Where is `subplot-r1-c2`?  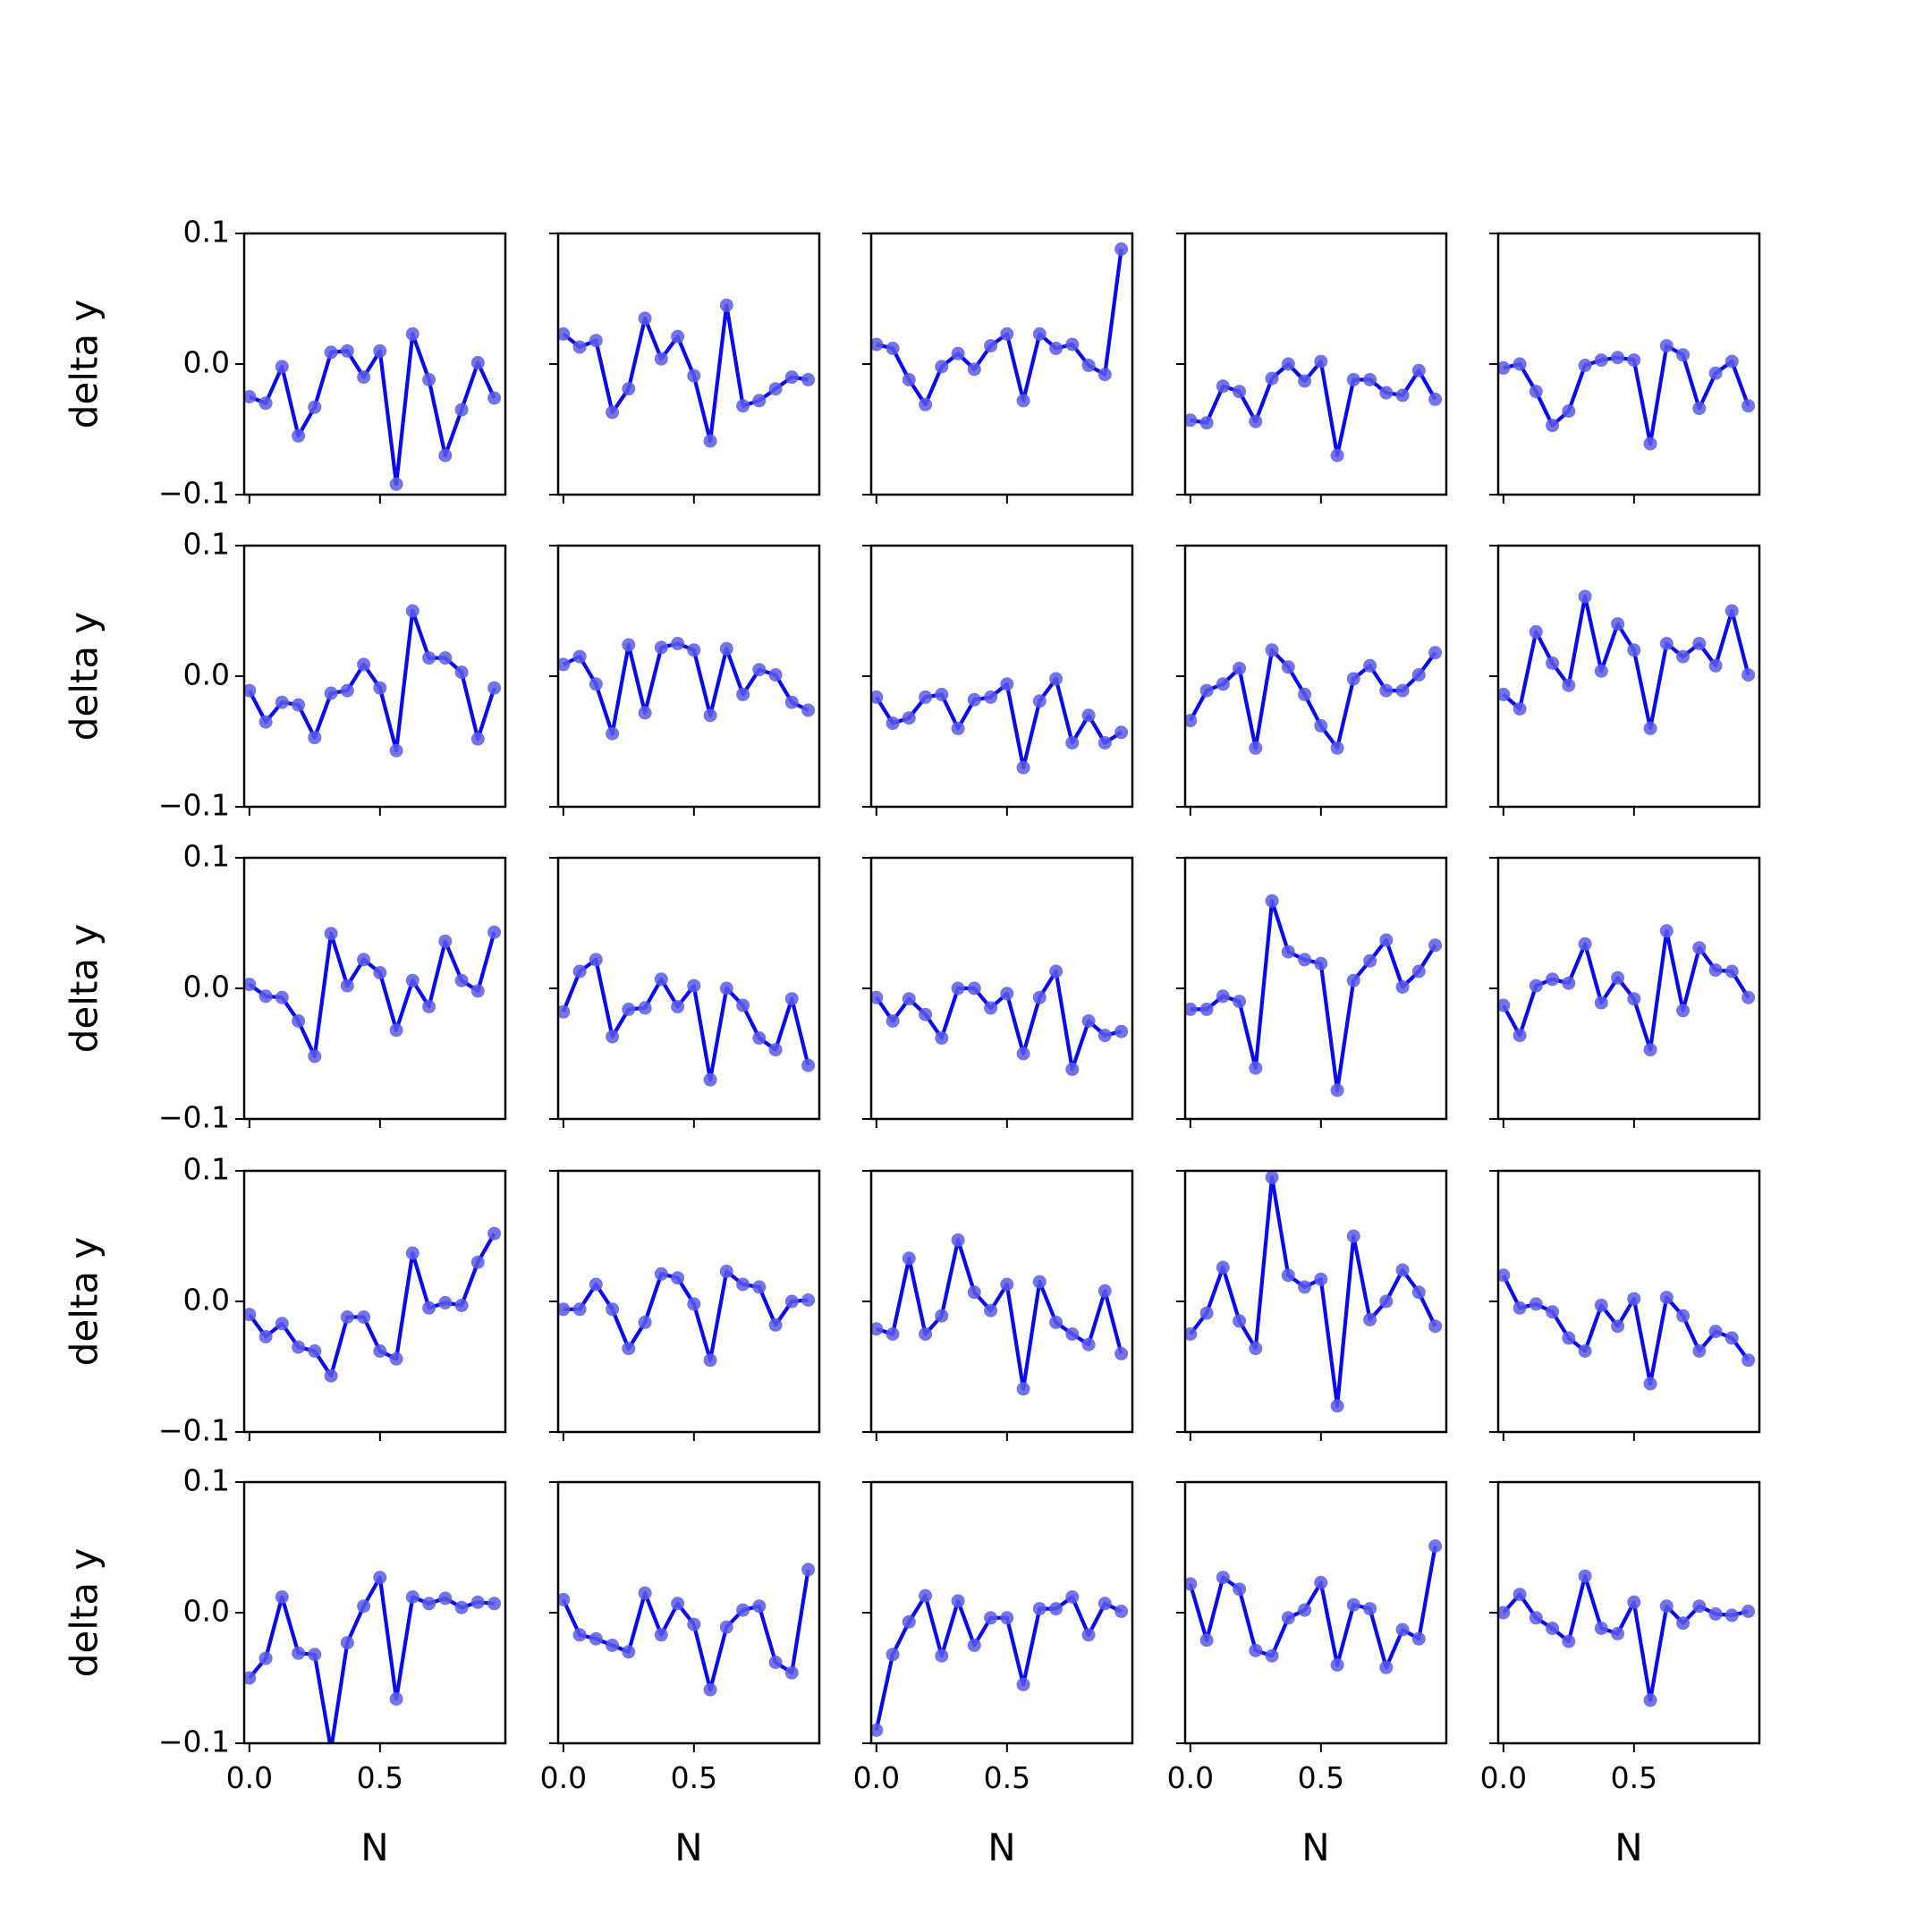
subplot-r1-c2 is located at coordinates (685, 368).